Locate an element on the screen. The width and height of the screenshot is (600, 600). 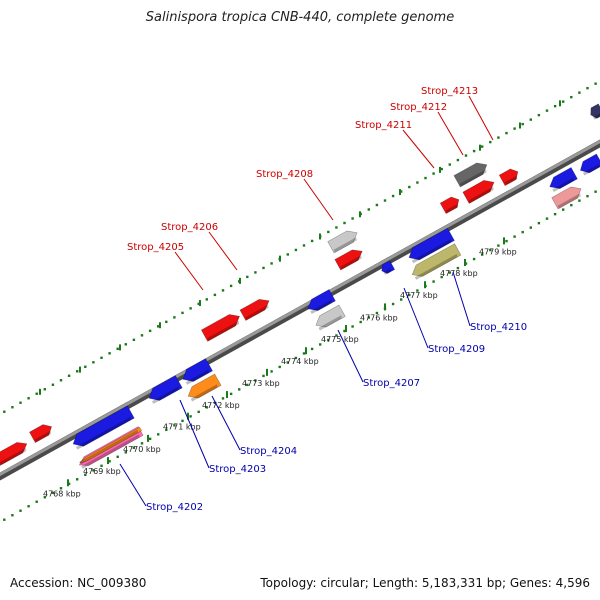
gene-label-reverse: Strop_4202 is located at coordinates (174, 507).